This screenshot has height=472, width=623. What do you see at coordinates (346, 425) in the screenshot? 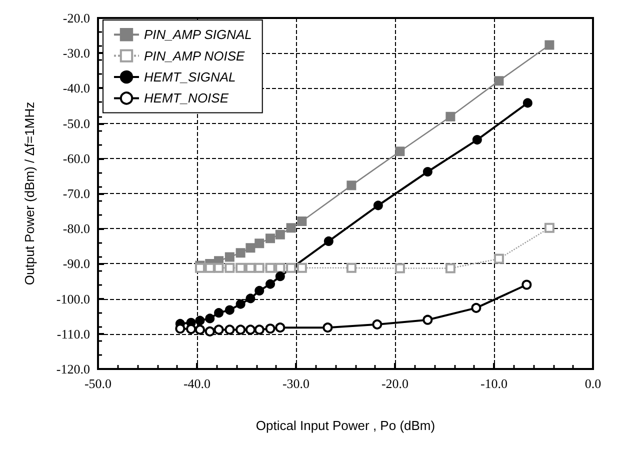
I see `x-axis-title: Optical Input Power , Po (dBm)` at bounding box center [346, 425].